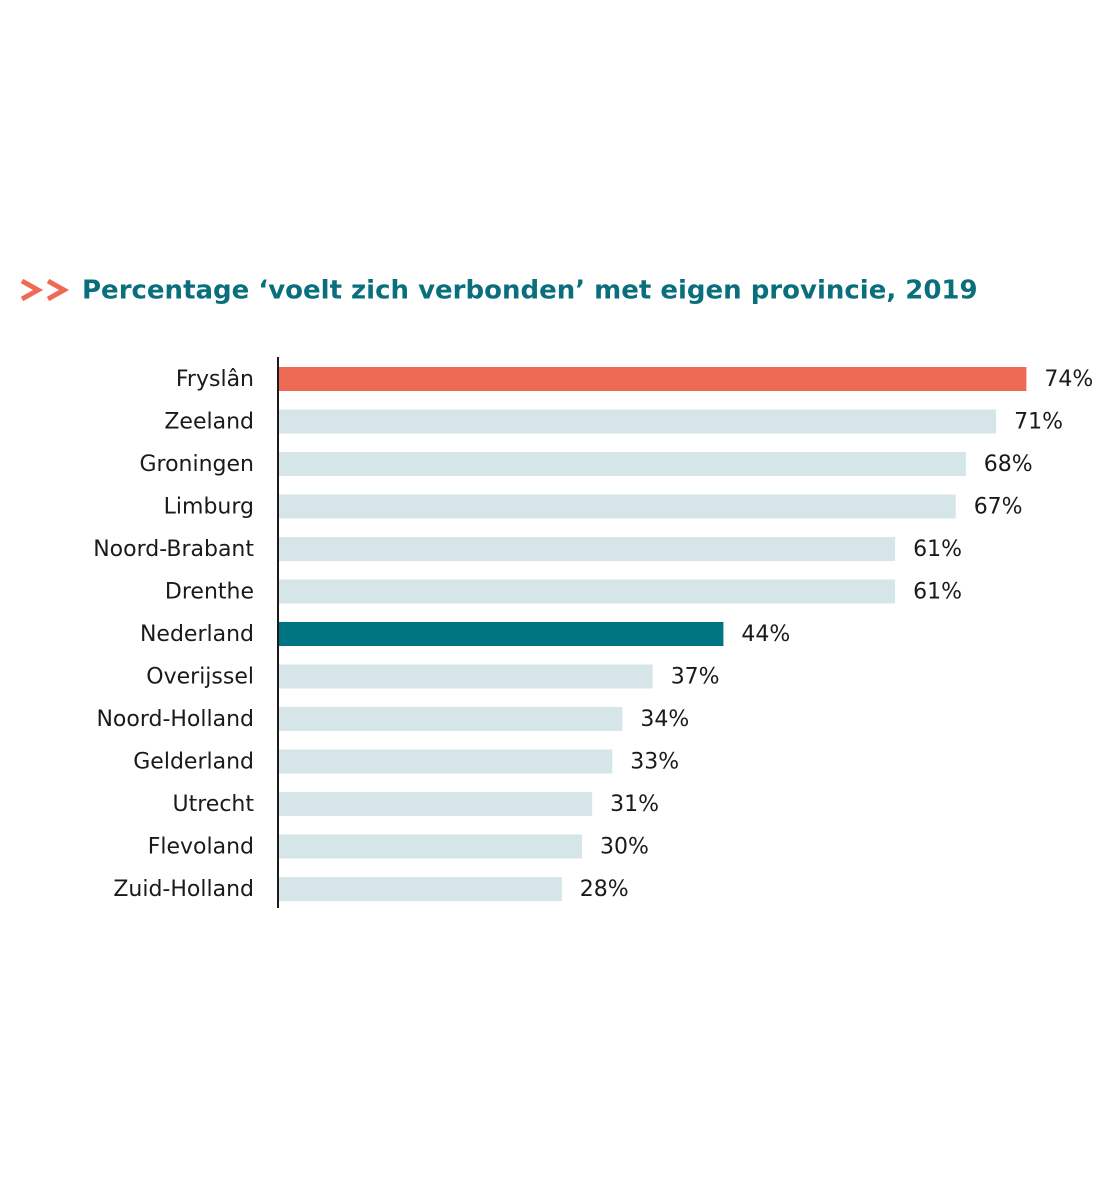 The width and height of the screenshot is (1120, 1200). Describe the element at coordinates (214, 804) in the screenshot. I see `category-label: Utrecht` at that location.